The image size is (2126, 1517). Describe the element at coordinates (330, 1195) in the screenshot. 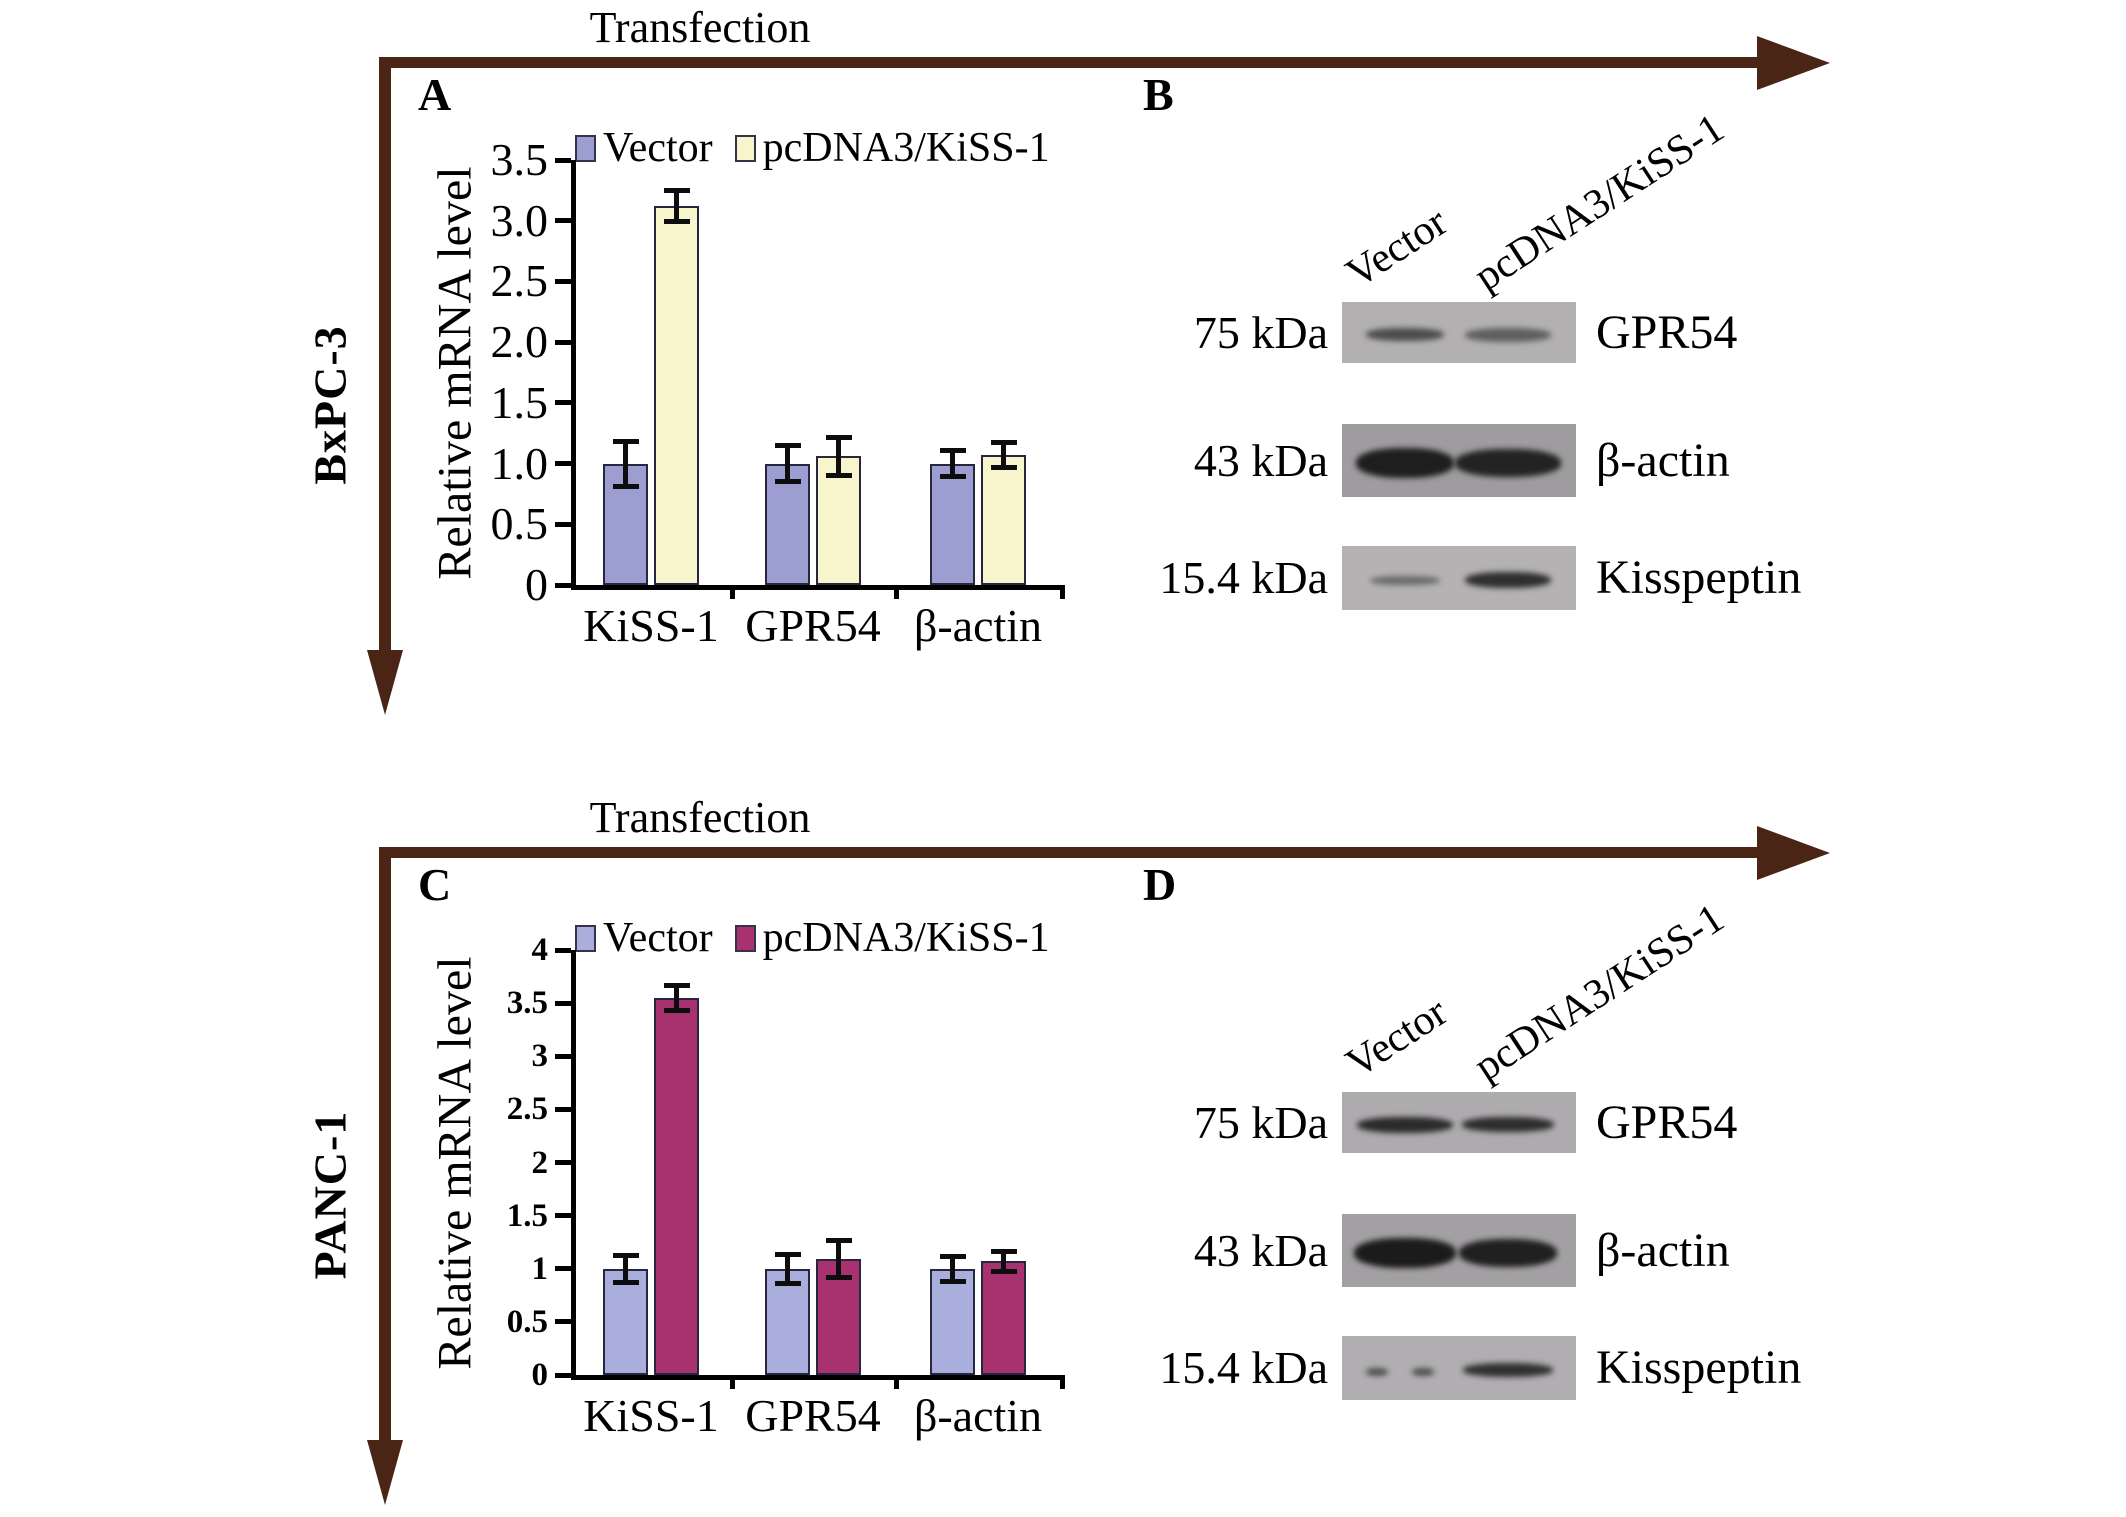

I see `cell-line-label: PANC-1` at that location.